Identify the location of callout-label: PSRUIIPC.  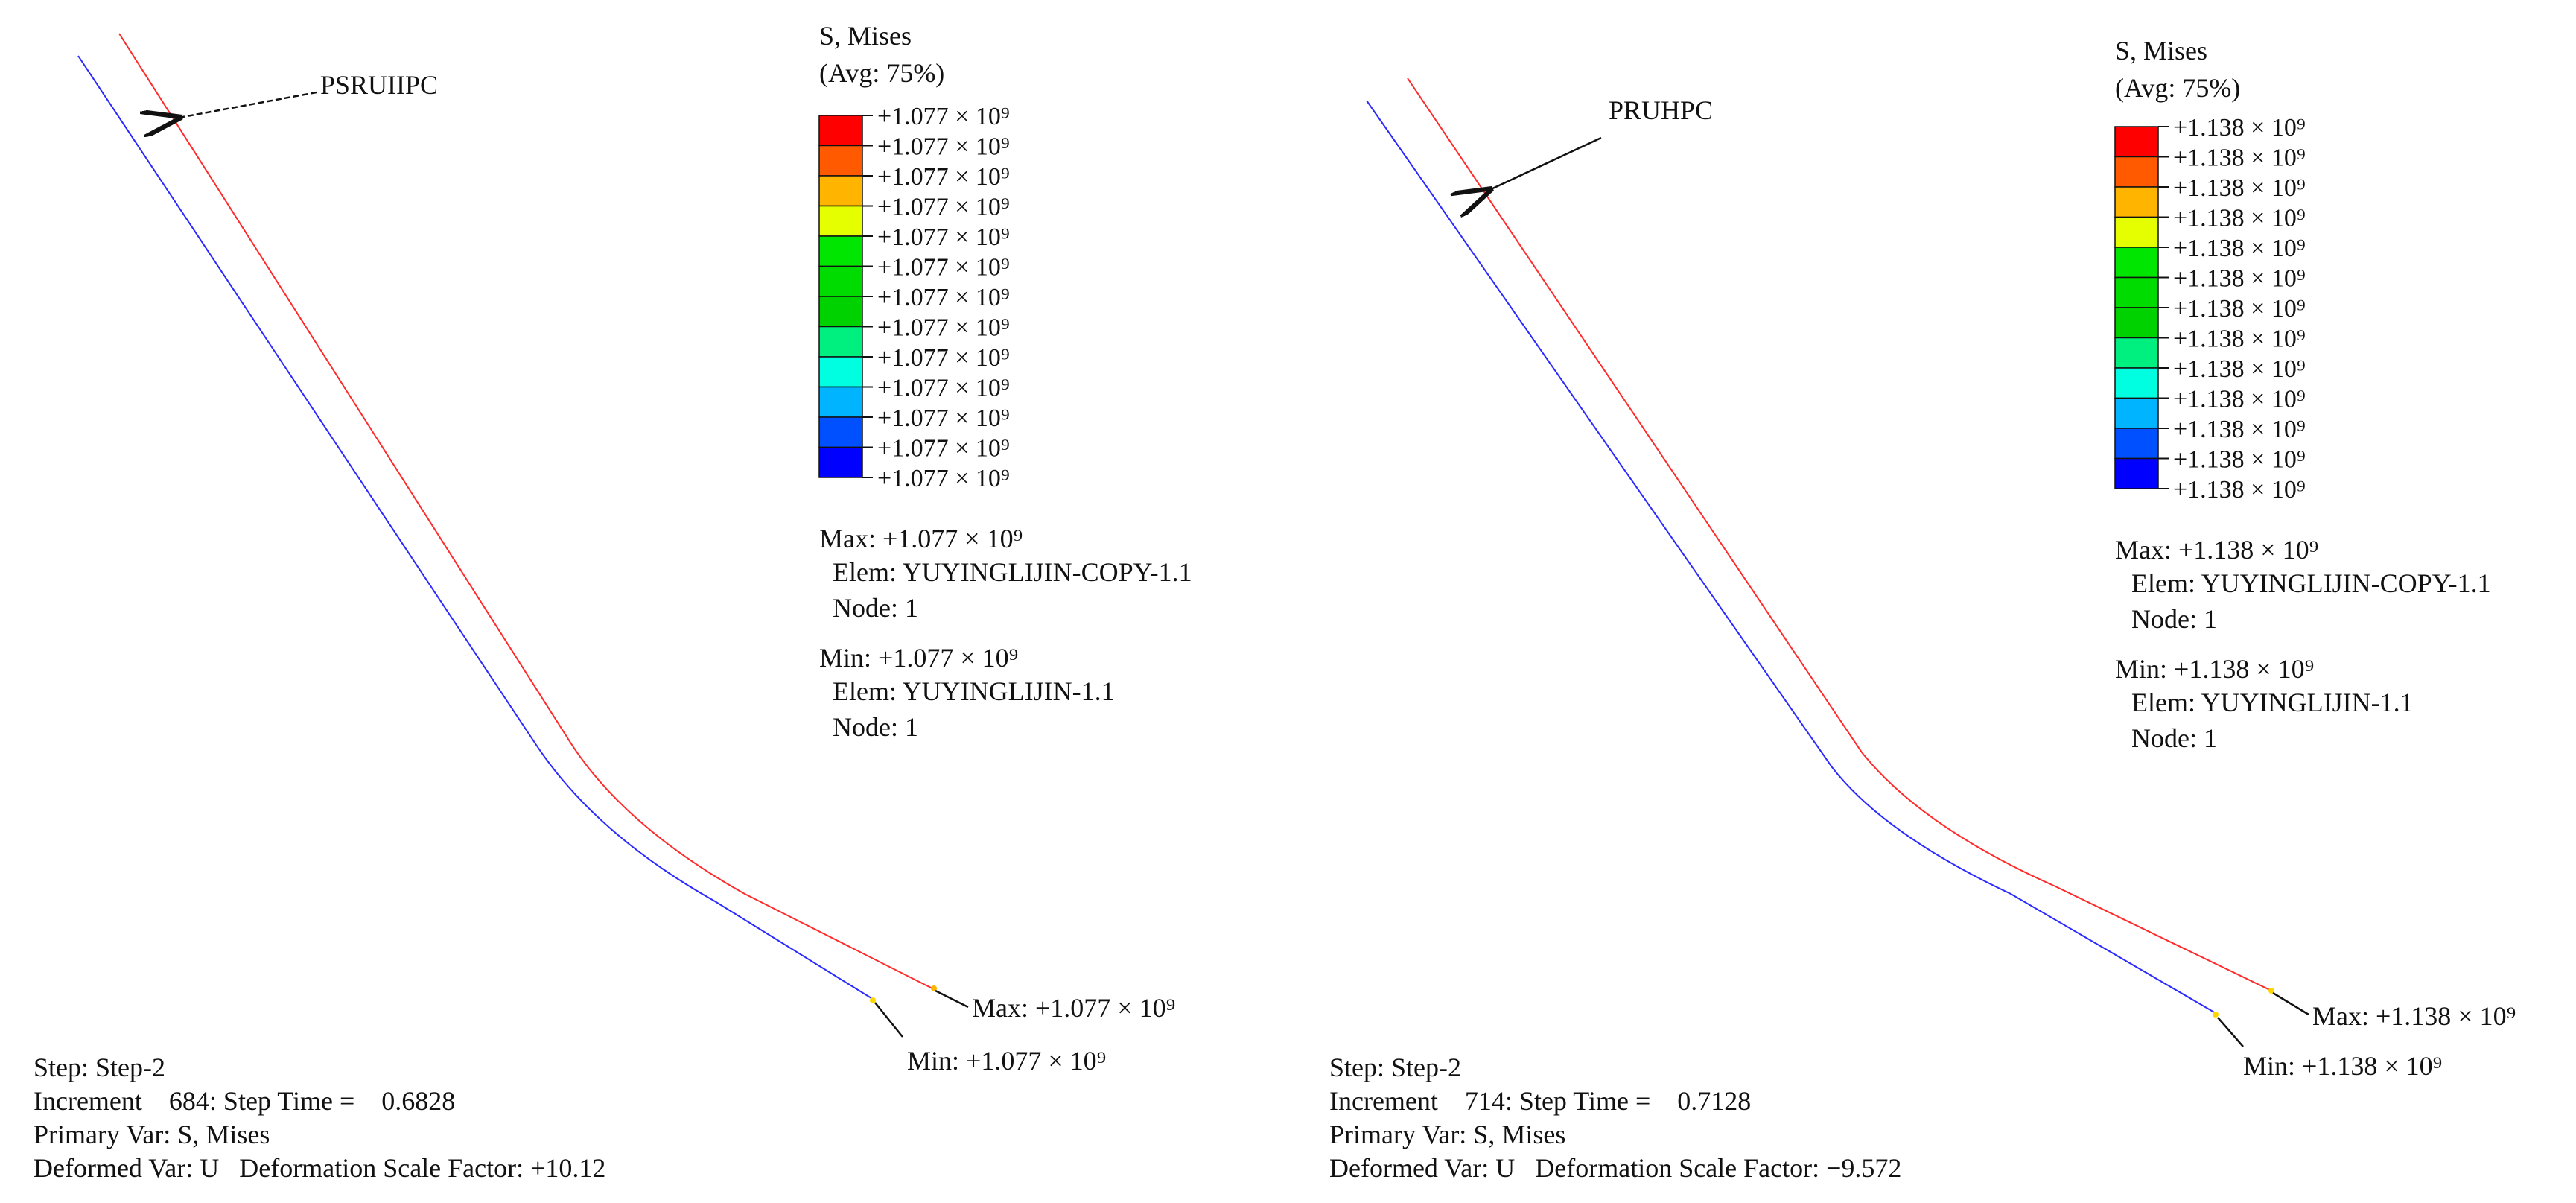
(379, 85).